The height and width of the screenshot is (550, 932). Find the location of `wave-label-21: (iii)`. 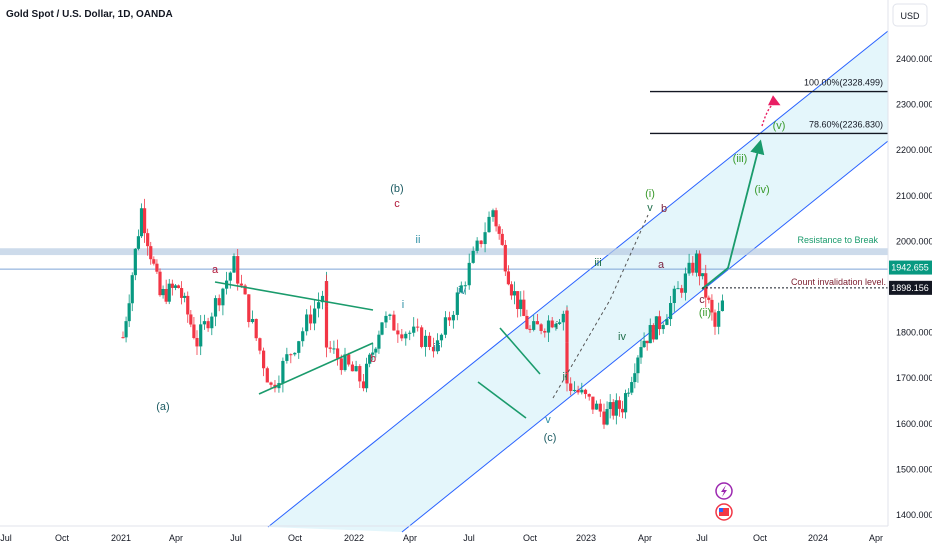

wave-label-21: (iii) is located at coordinates (740, 159).